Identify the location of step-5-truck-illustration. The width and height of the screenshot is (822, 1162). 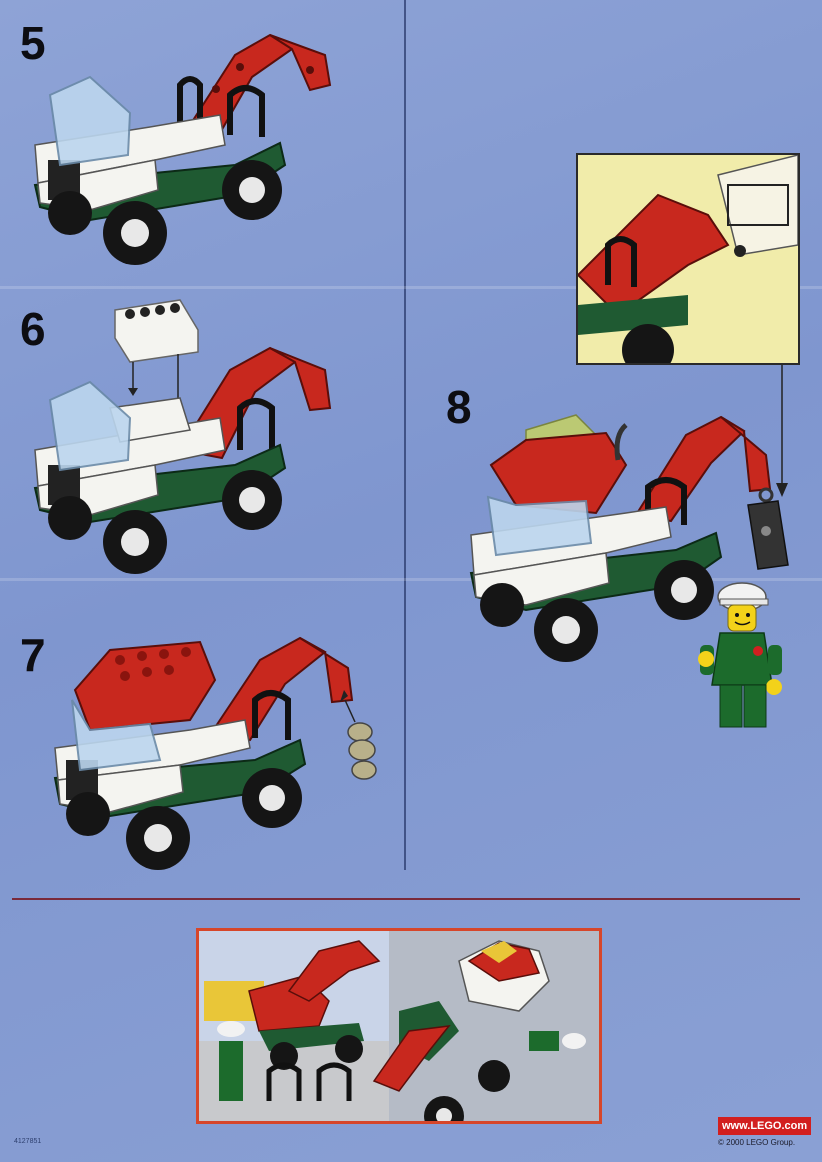
(182, 149).